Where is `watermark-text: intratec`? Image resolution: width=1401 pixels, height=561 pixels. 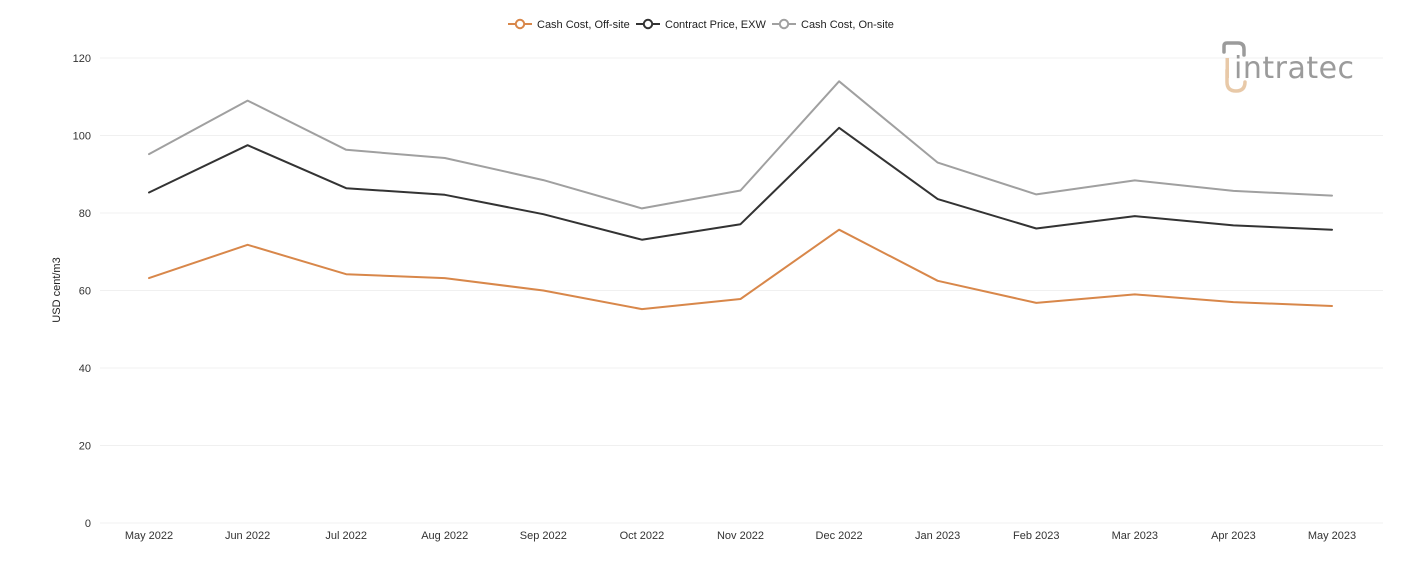 watermark-text: intratec is located at coordinates (1294, 68).